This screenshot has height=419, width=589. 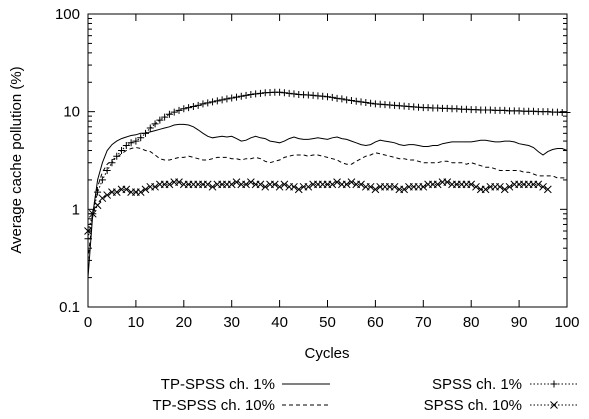 What do you see at coordinates (423, 322) in the screenshot?
I see `x-tick-label: 70` at bounding box center [423, 322].